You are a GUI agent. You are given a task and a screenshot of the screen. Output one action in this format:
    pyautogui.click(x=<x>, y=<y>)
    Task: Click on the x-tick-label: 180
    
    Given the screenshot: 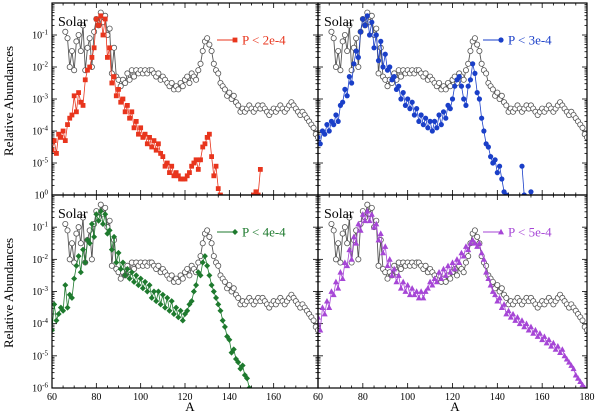 What is the action you would take?
    pyautogui.click(x=587, y=397)
    